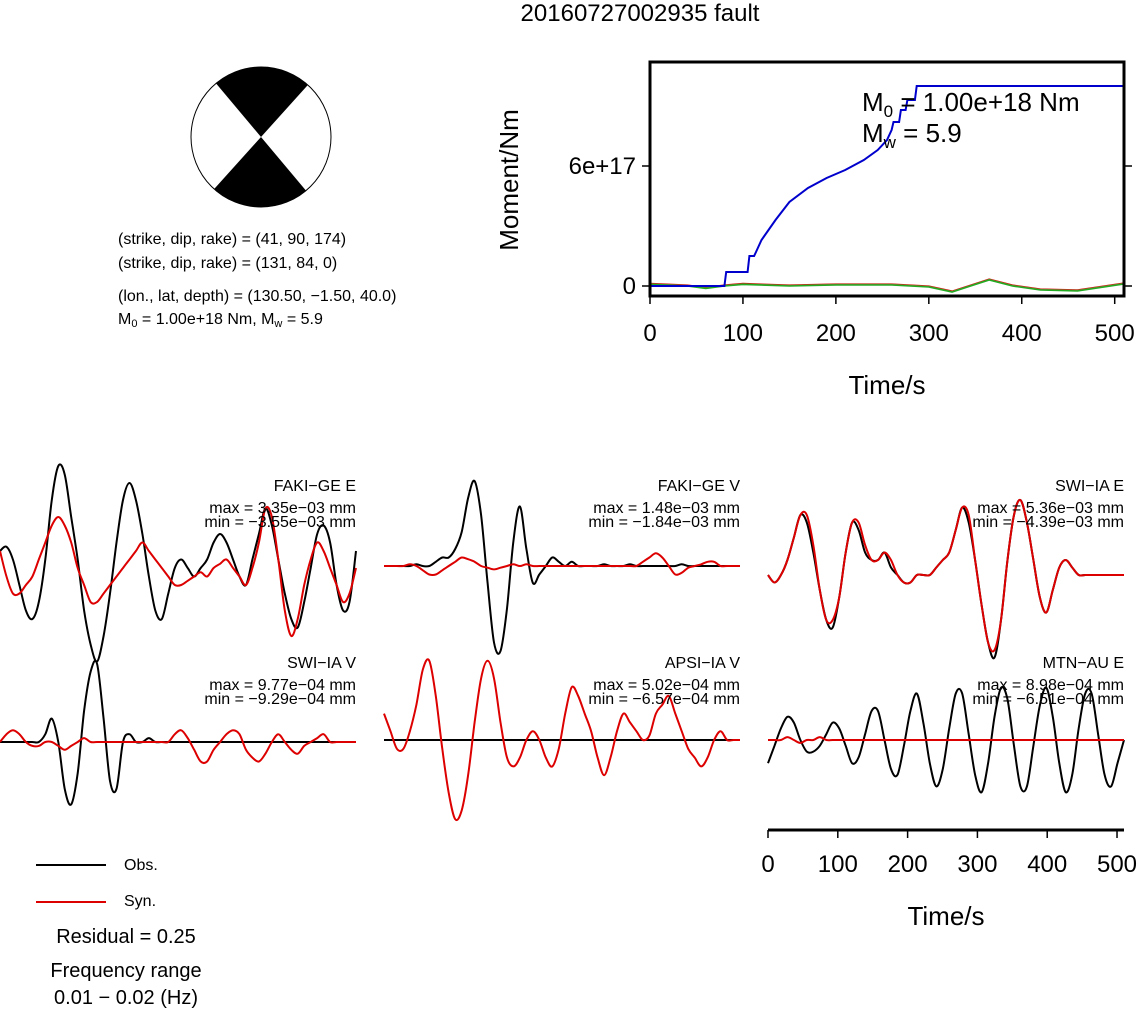 The image size is (1139, 1010). What do you see at coordinates (1022, 333) in the screenshot?
I see `moment-x-tick-label: 400` at bounding box center [1022, 333].